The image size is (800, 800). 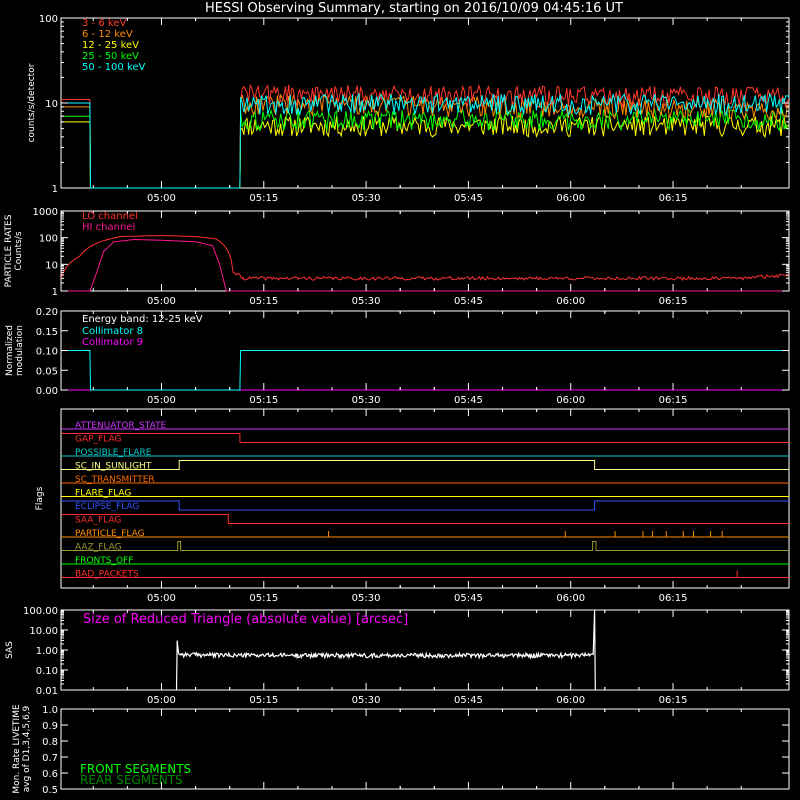 I want to click on flags-flag-label: BAD_PACKETS, so click(x=107, y=575).